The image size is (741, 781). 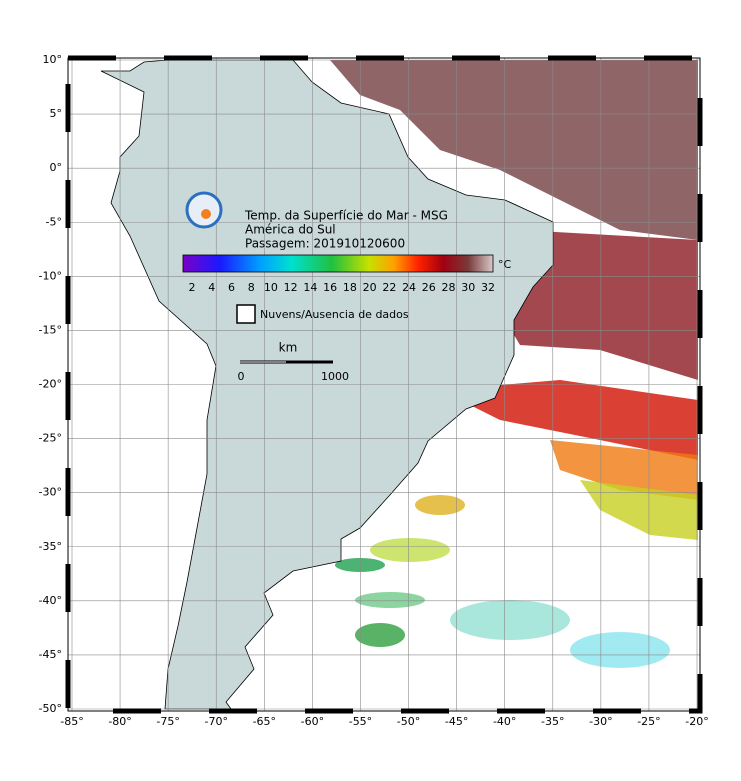 I want to click on logo, so click(x=204, y=210).